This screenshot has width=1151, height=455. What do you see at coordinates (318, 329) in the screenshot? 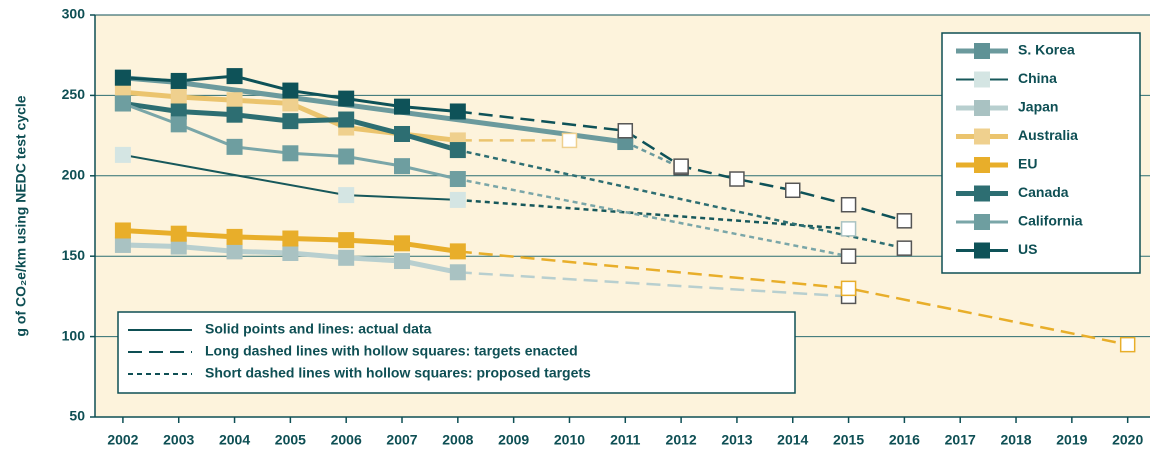
I see `note-label: Solid points and lines: actual data` at bounding box center [318, 329].